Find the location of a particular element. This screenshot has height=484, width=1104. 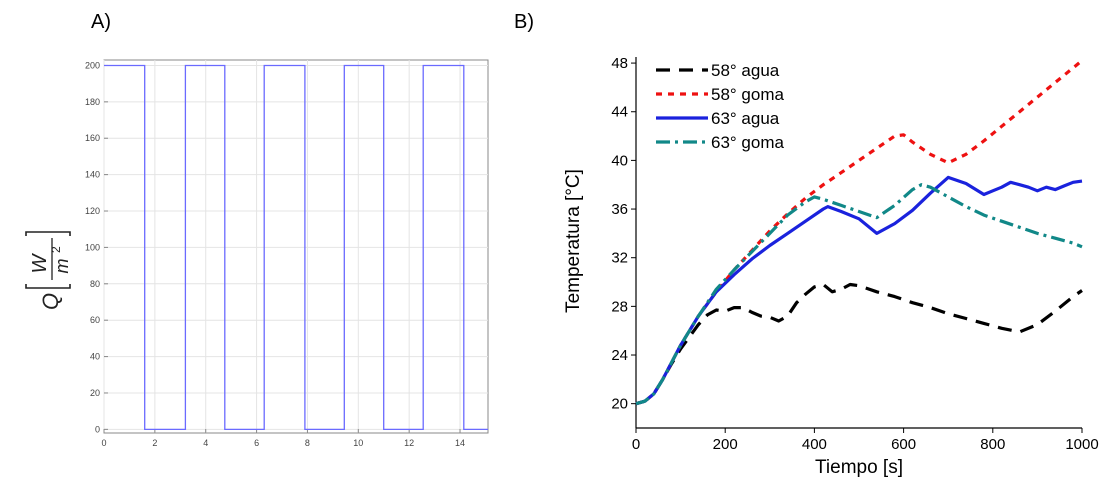

panel-a-y-ticks: 0 20 40 60 80 100 120 140 160 180 200 is located at coordinates (96, 247).